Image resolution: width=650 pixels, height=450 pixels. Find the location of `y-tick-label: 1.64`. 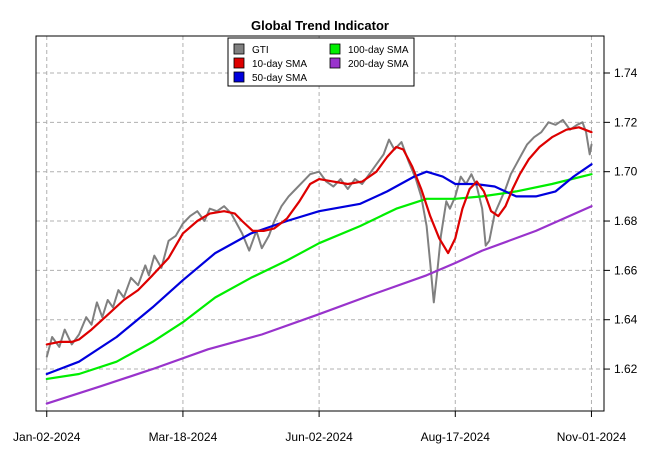

y-tick-label: 1.64 is located at coordinates (626, 320).